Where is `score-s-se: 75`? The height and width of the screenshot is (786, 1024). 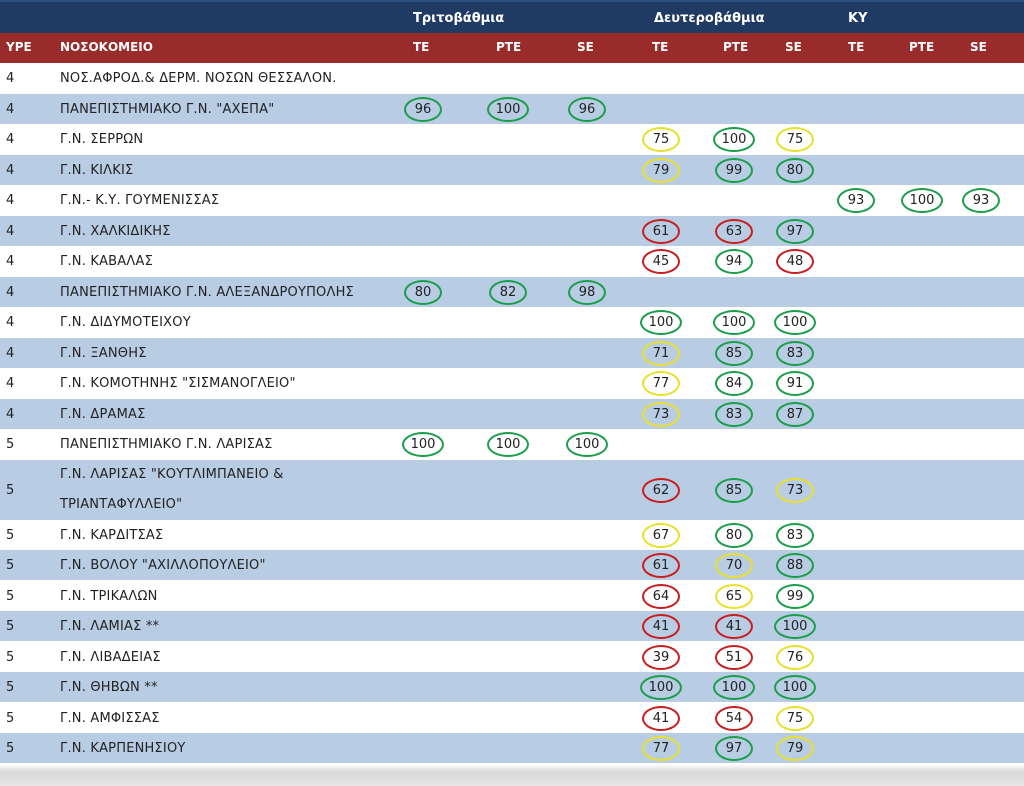
score-s-se: 75 is located at coordinates (795, 718).